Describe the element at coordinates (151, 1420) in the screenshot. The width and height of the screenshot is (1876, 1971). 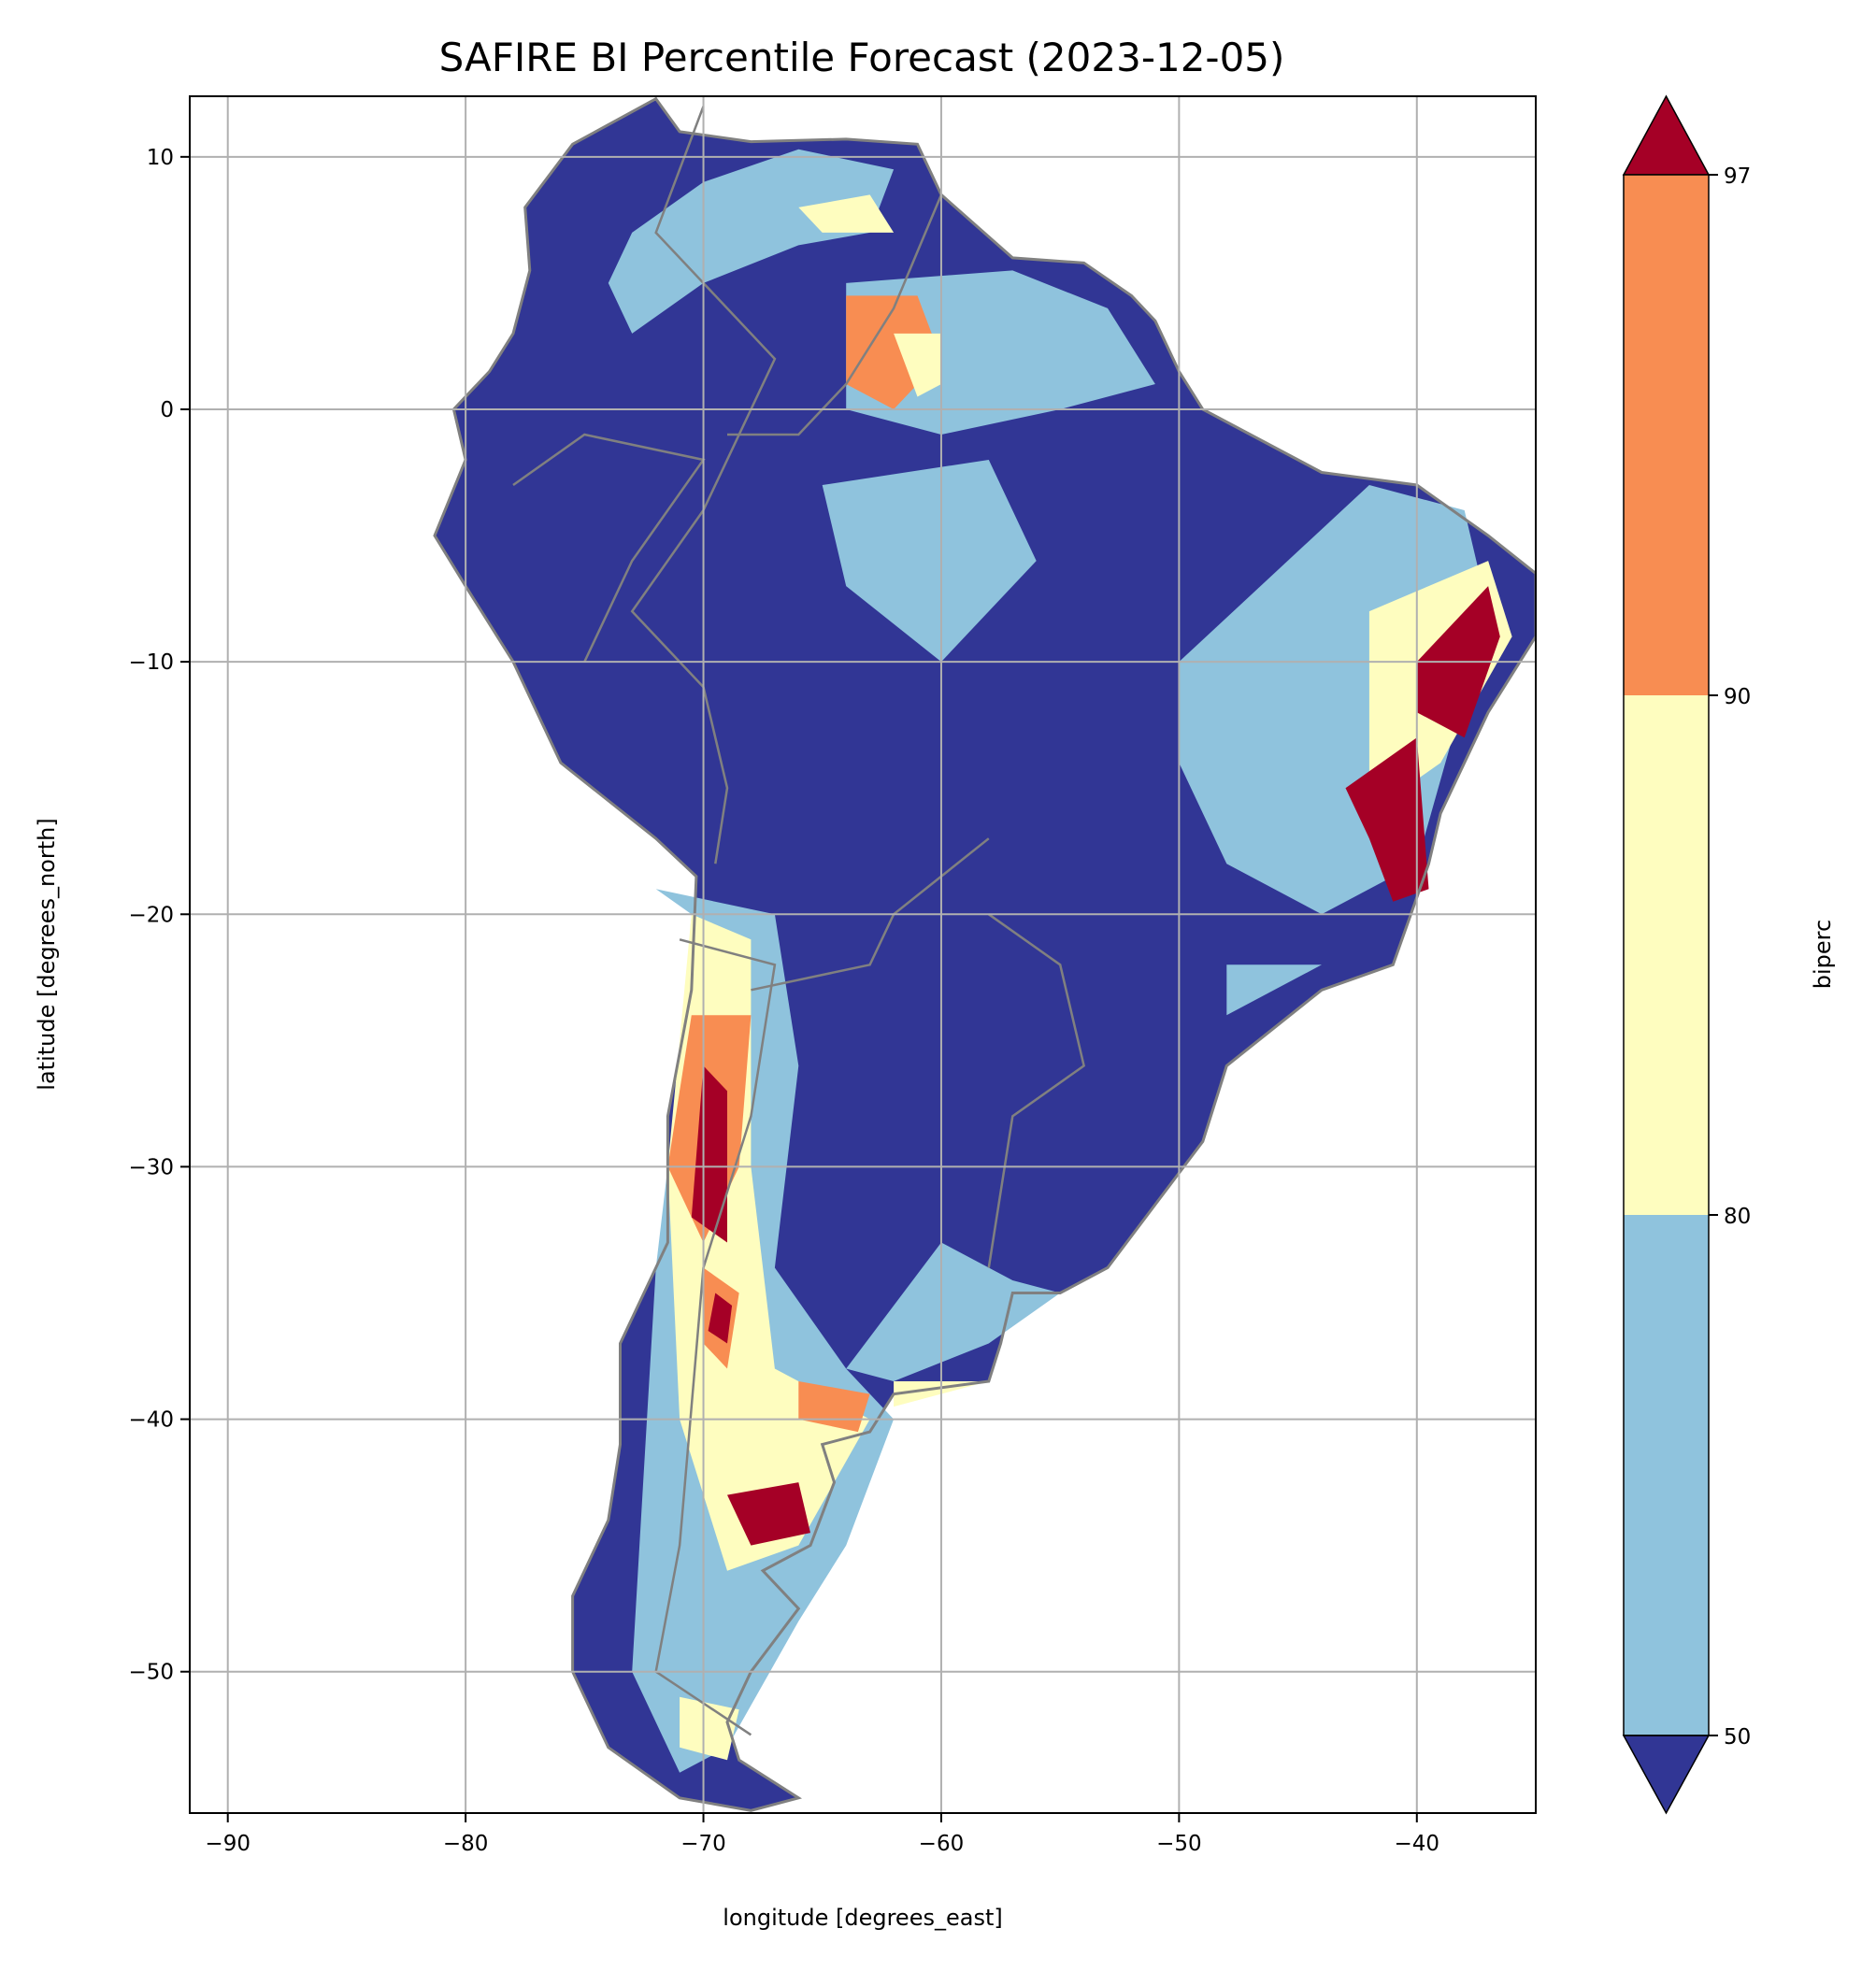
I see `y-tick-label: −40` at that location.